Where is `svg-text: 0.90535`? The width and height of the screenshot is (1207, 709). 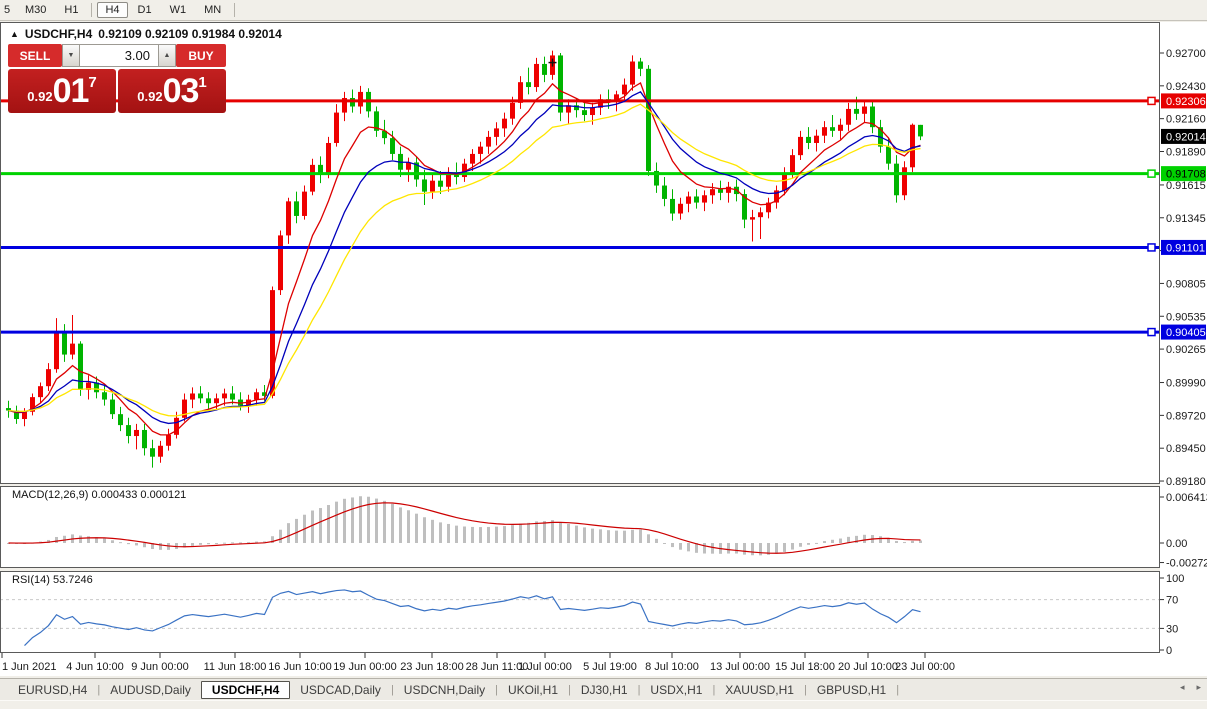
svg-text: 0.90535 is located at coordinates (1186, 317).